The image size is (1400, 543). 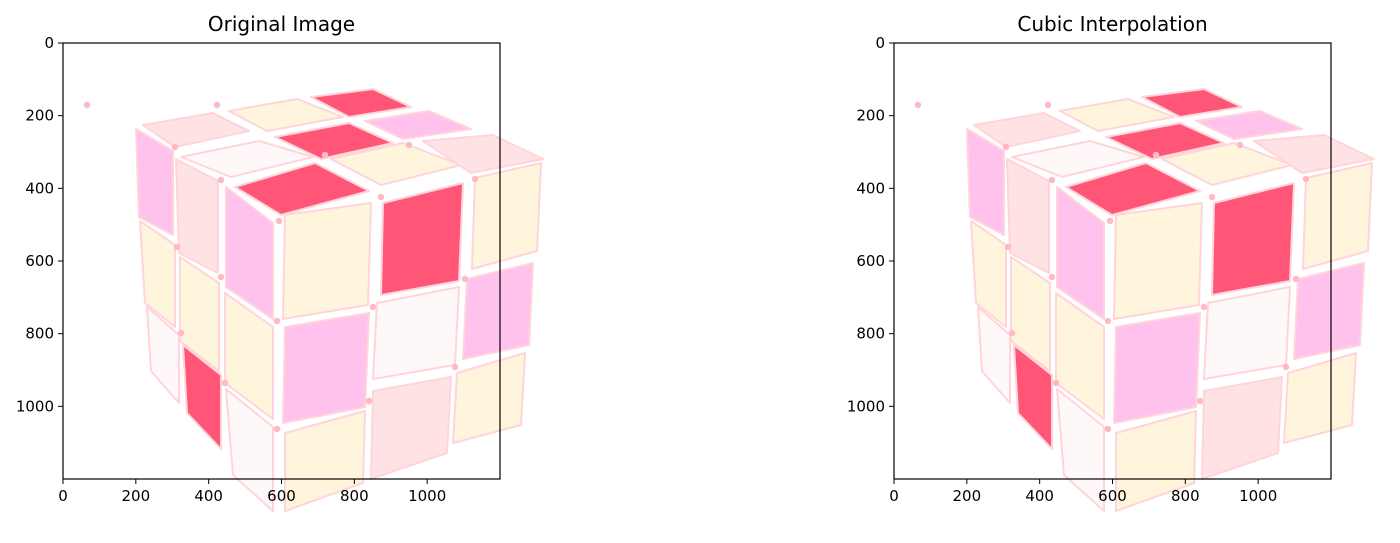 I want to click on y-tick-label: 0, so click(x=880, y=43).